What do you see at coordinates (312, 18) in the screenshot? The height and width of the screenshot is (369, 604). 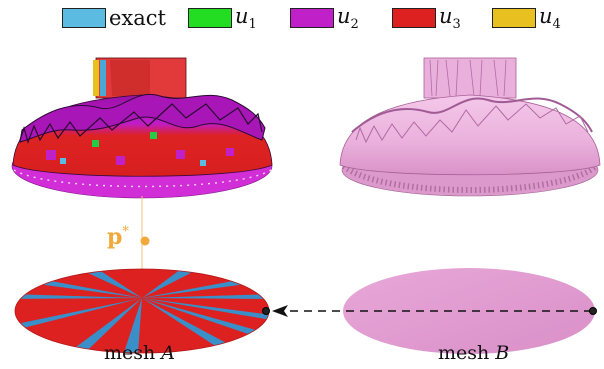 I see `legend-swatch-u2` at bounding box center [312, 18].